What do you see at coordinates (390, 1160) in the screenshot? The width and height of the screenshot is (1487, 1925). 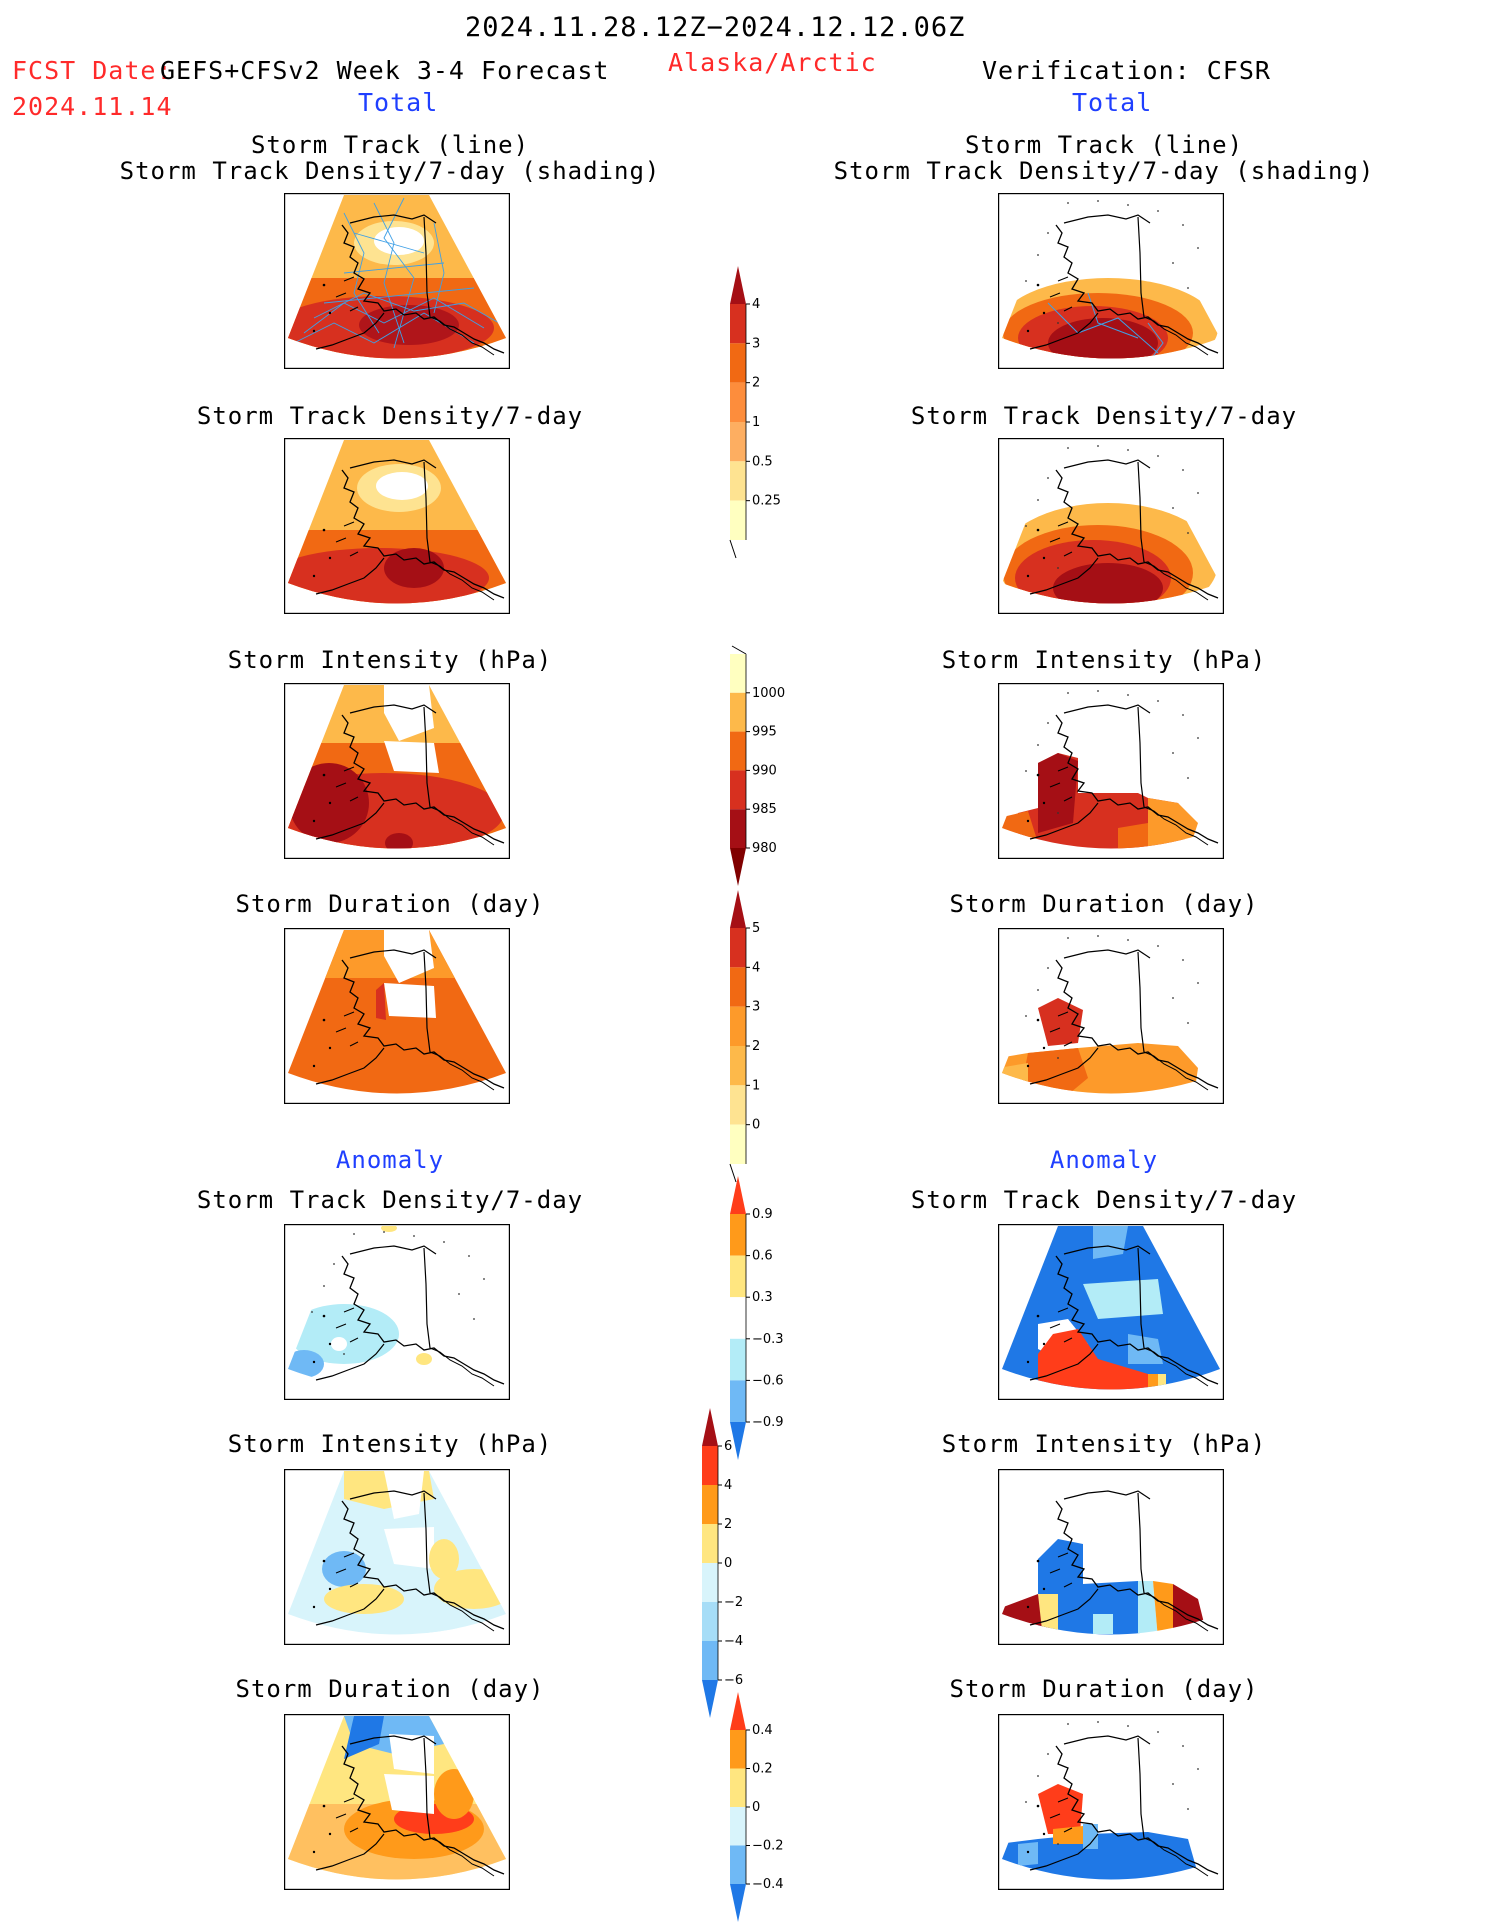 I see `anomaly-left-heading: Anomaly` at bounding box center [390, 1160].